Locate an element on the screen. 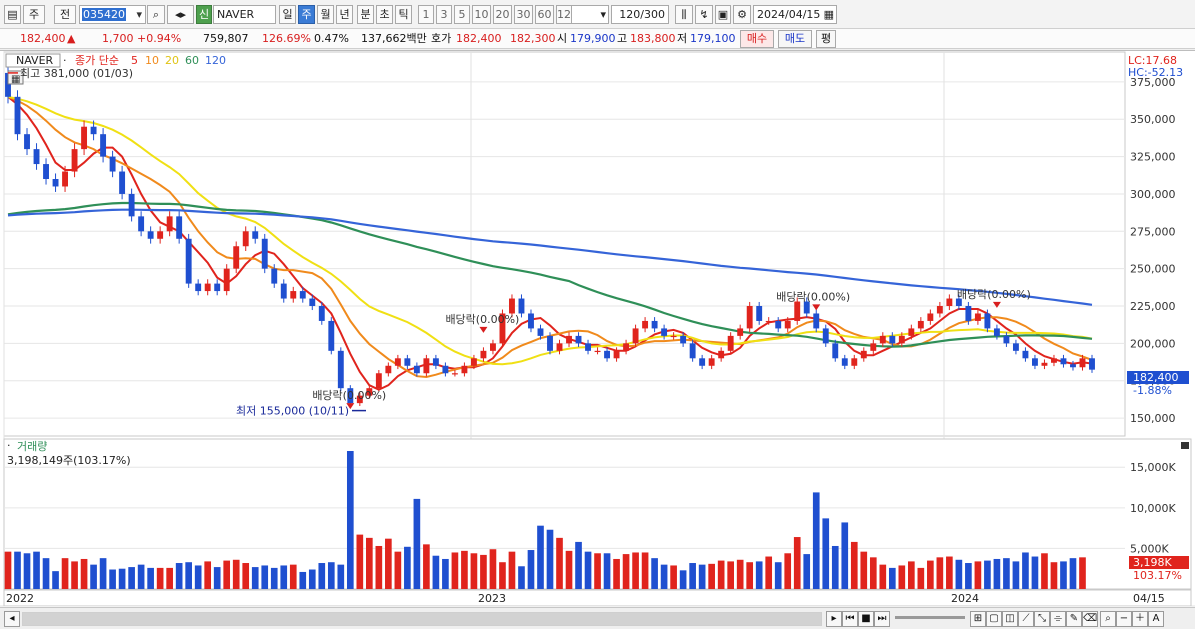 Image resolution: width=1195 pixels, height=629 pixels. prev-stock-icon: ◂▸ is located at coordinates (180, 14).